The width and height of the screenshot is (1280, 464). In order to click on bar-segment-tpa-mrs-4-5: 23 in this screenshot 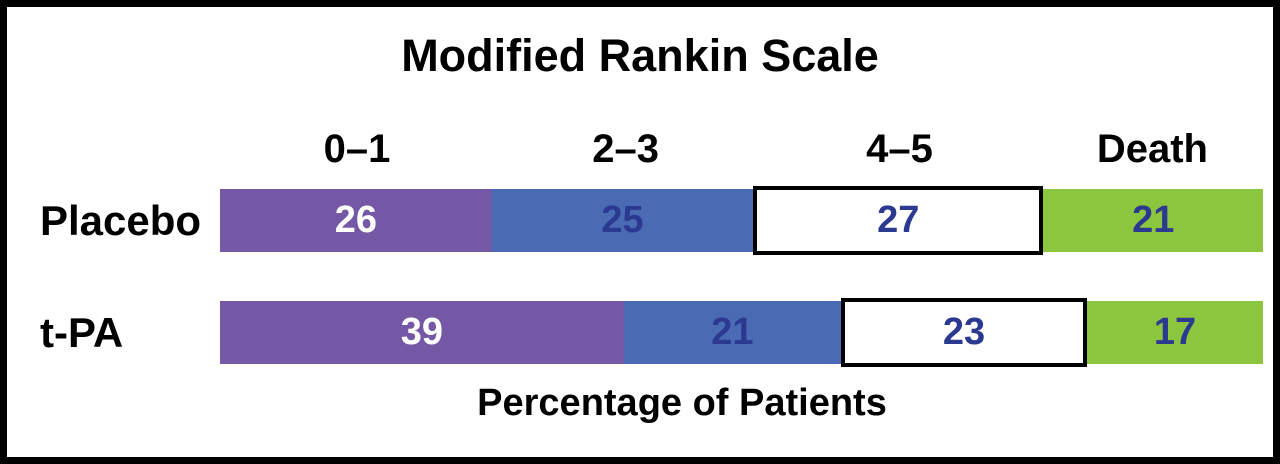, I will do `click(964, 332)`.